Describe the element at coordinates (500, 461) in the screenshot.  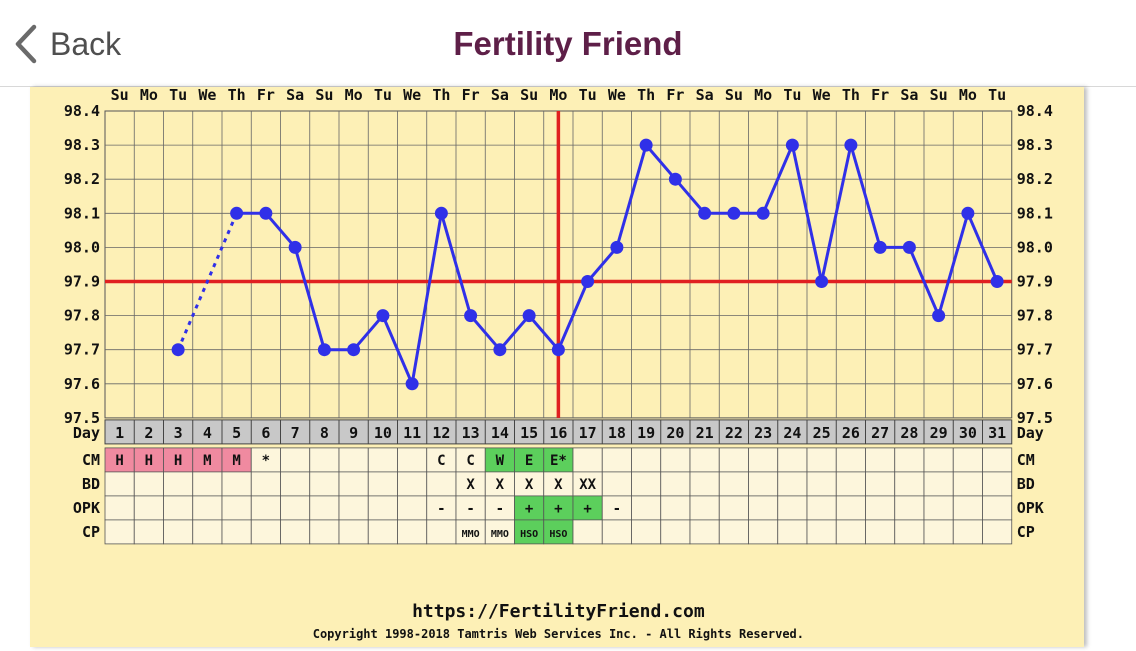
I see `obs-cell-text: W` at that location.